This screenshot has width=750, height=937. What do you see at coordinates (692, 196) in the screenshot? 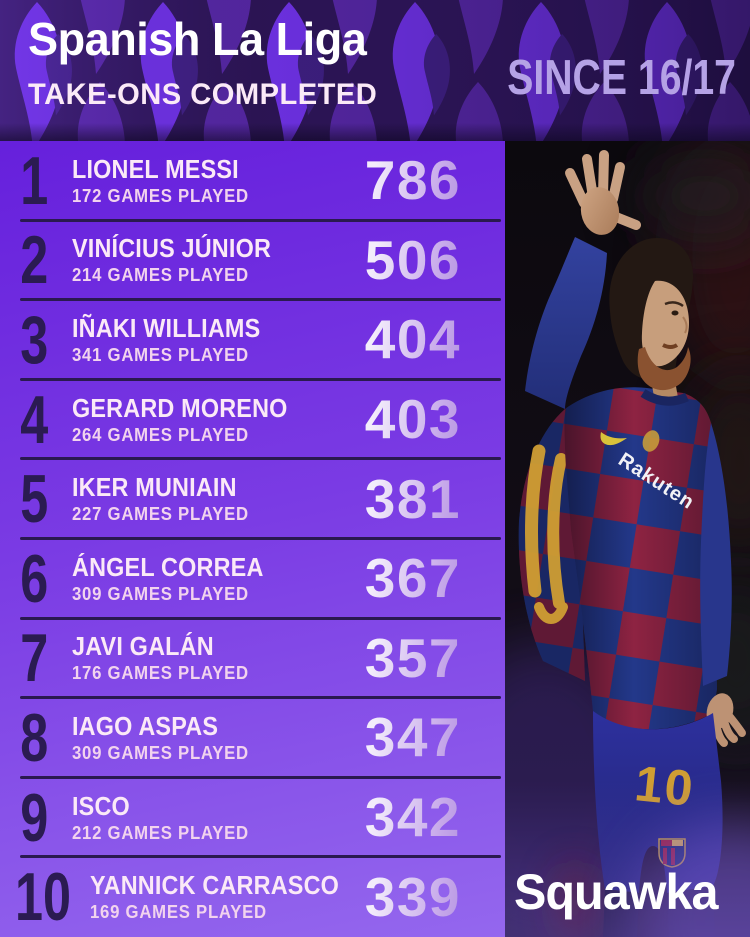
I see `crowd-blur-dark` at bounding box center [692, 196].